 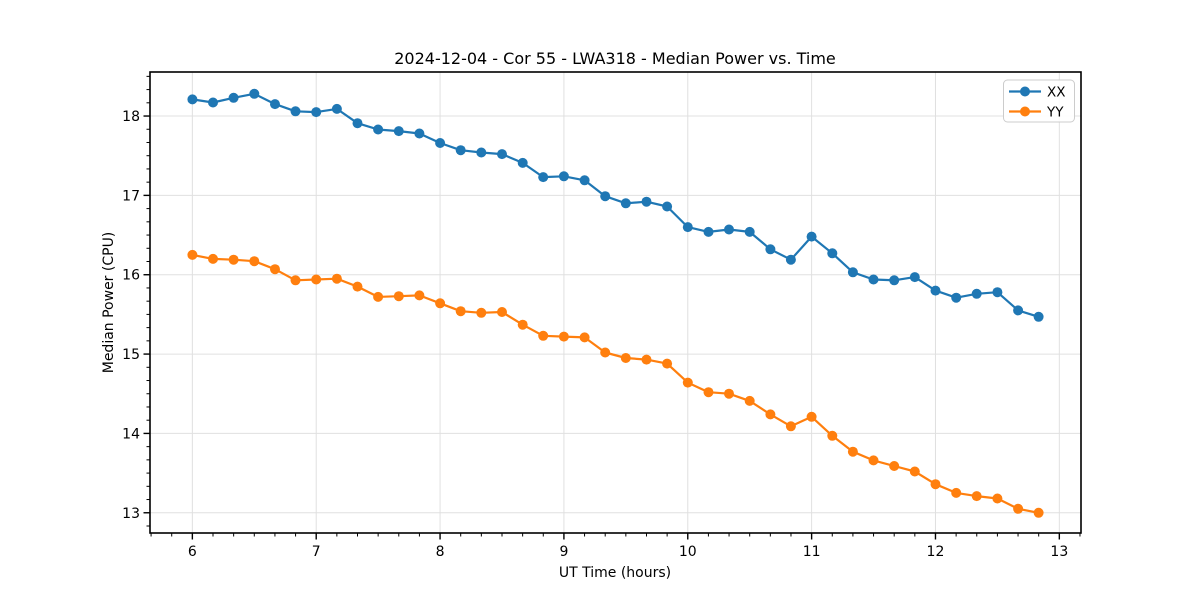 What do you see at coordinates (131, 355) in the screenshot?
I see `y-tick-label: 15` at bounding box center [131, 355].